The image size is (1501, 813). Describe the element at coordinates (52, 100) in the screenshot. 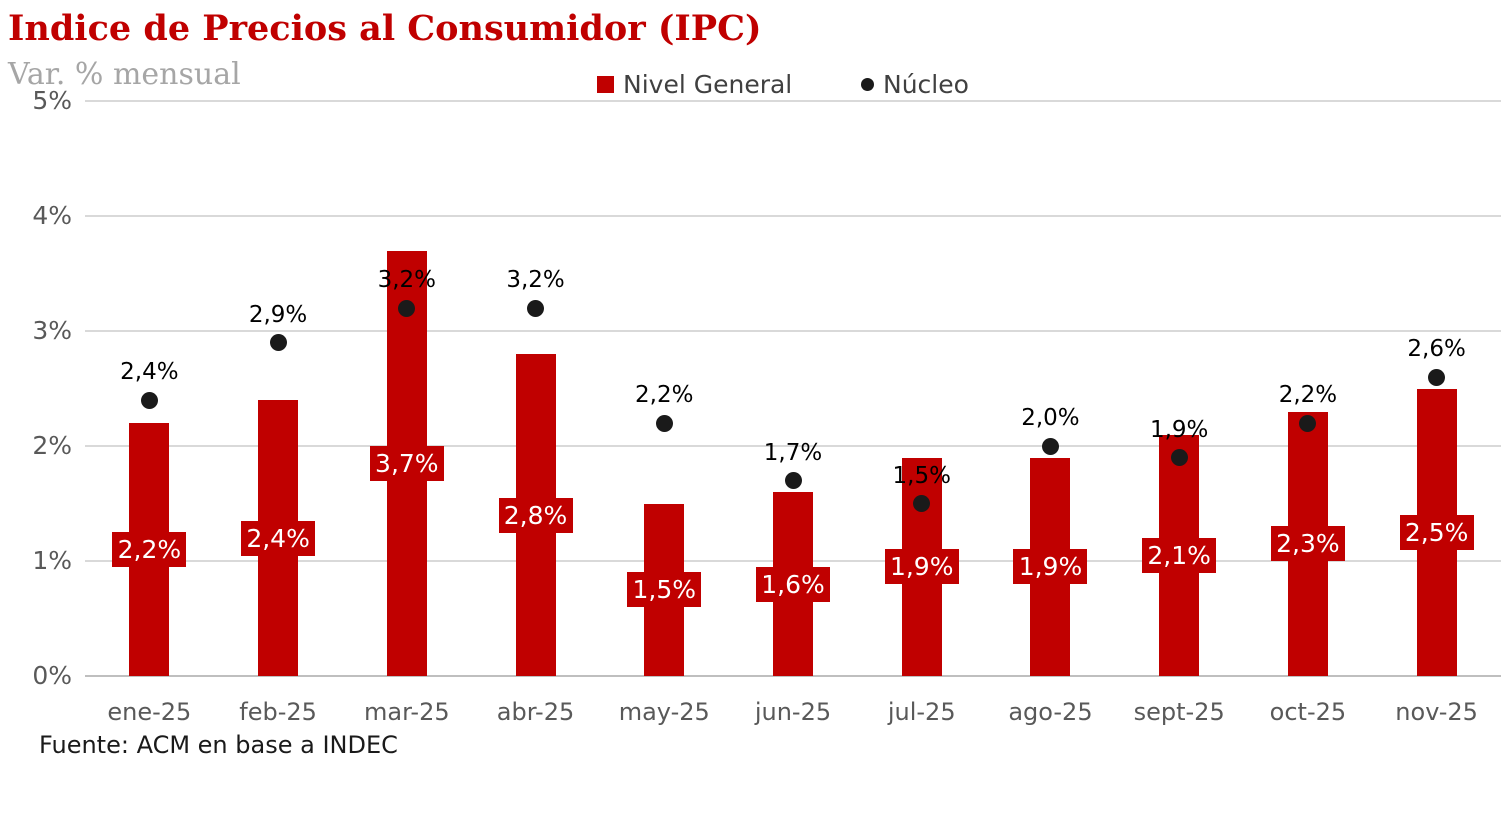

I see `y-axis-tick-label: 5%` at that location.